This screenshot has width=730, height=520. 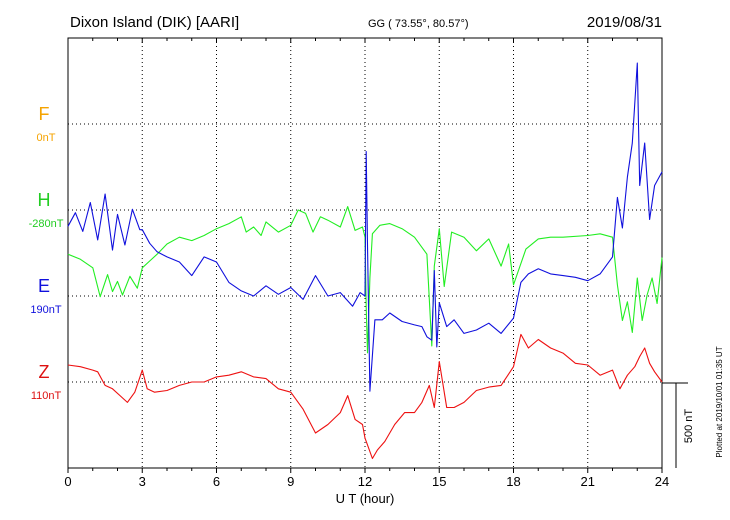 What do you see at coordinates (624, 22) in the screenshot?
I see `chart-date: 2019/08/31` at bounding box center [624, 22].